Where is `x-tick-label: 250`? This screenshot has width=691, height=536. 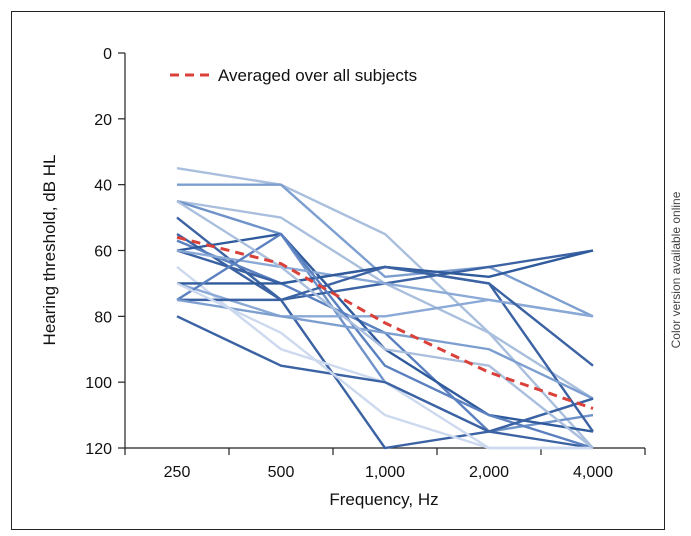 x-tick-label: 250 is located at coordinates (177, 472).